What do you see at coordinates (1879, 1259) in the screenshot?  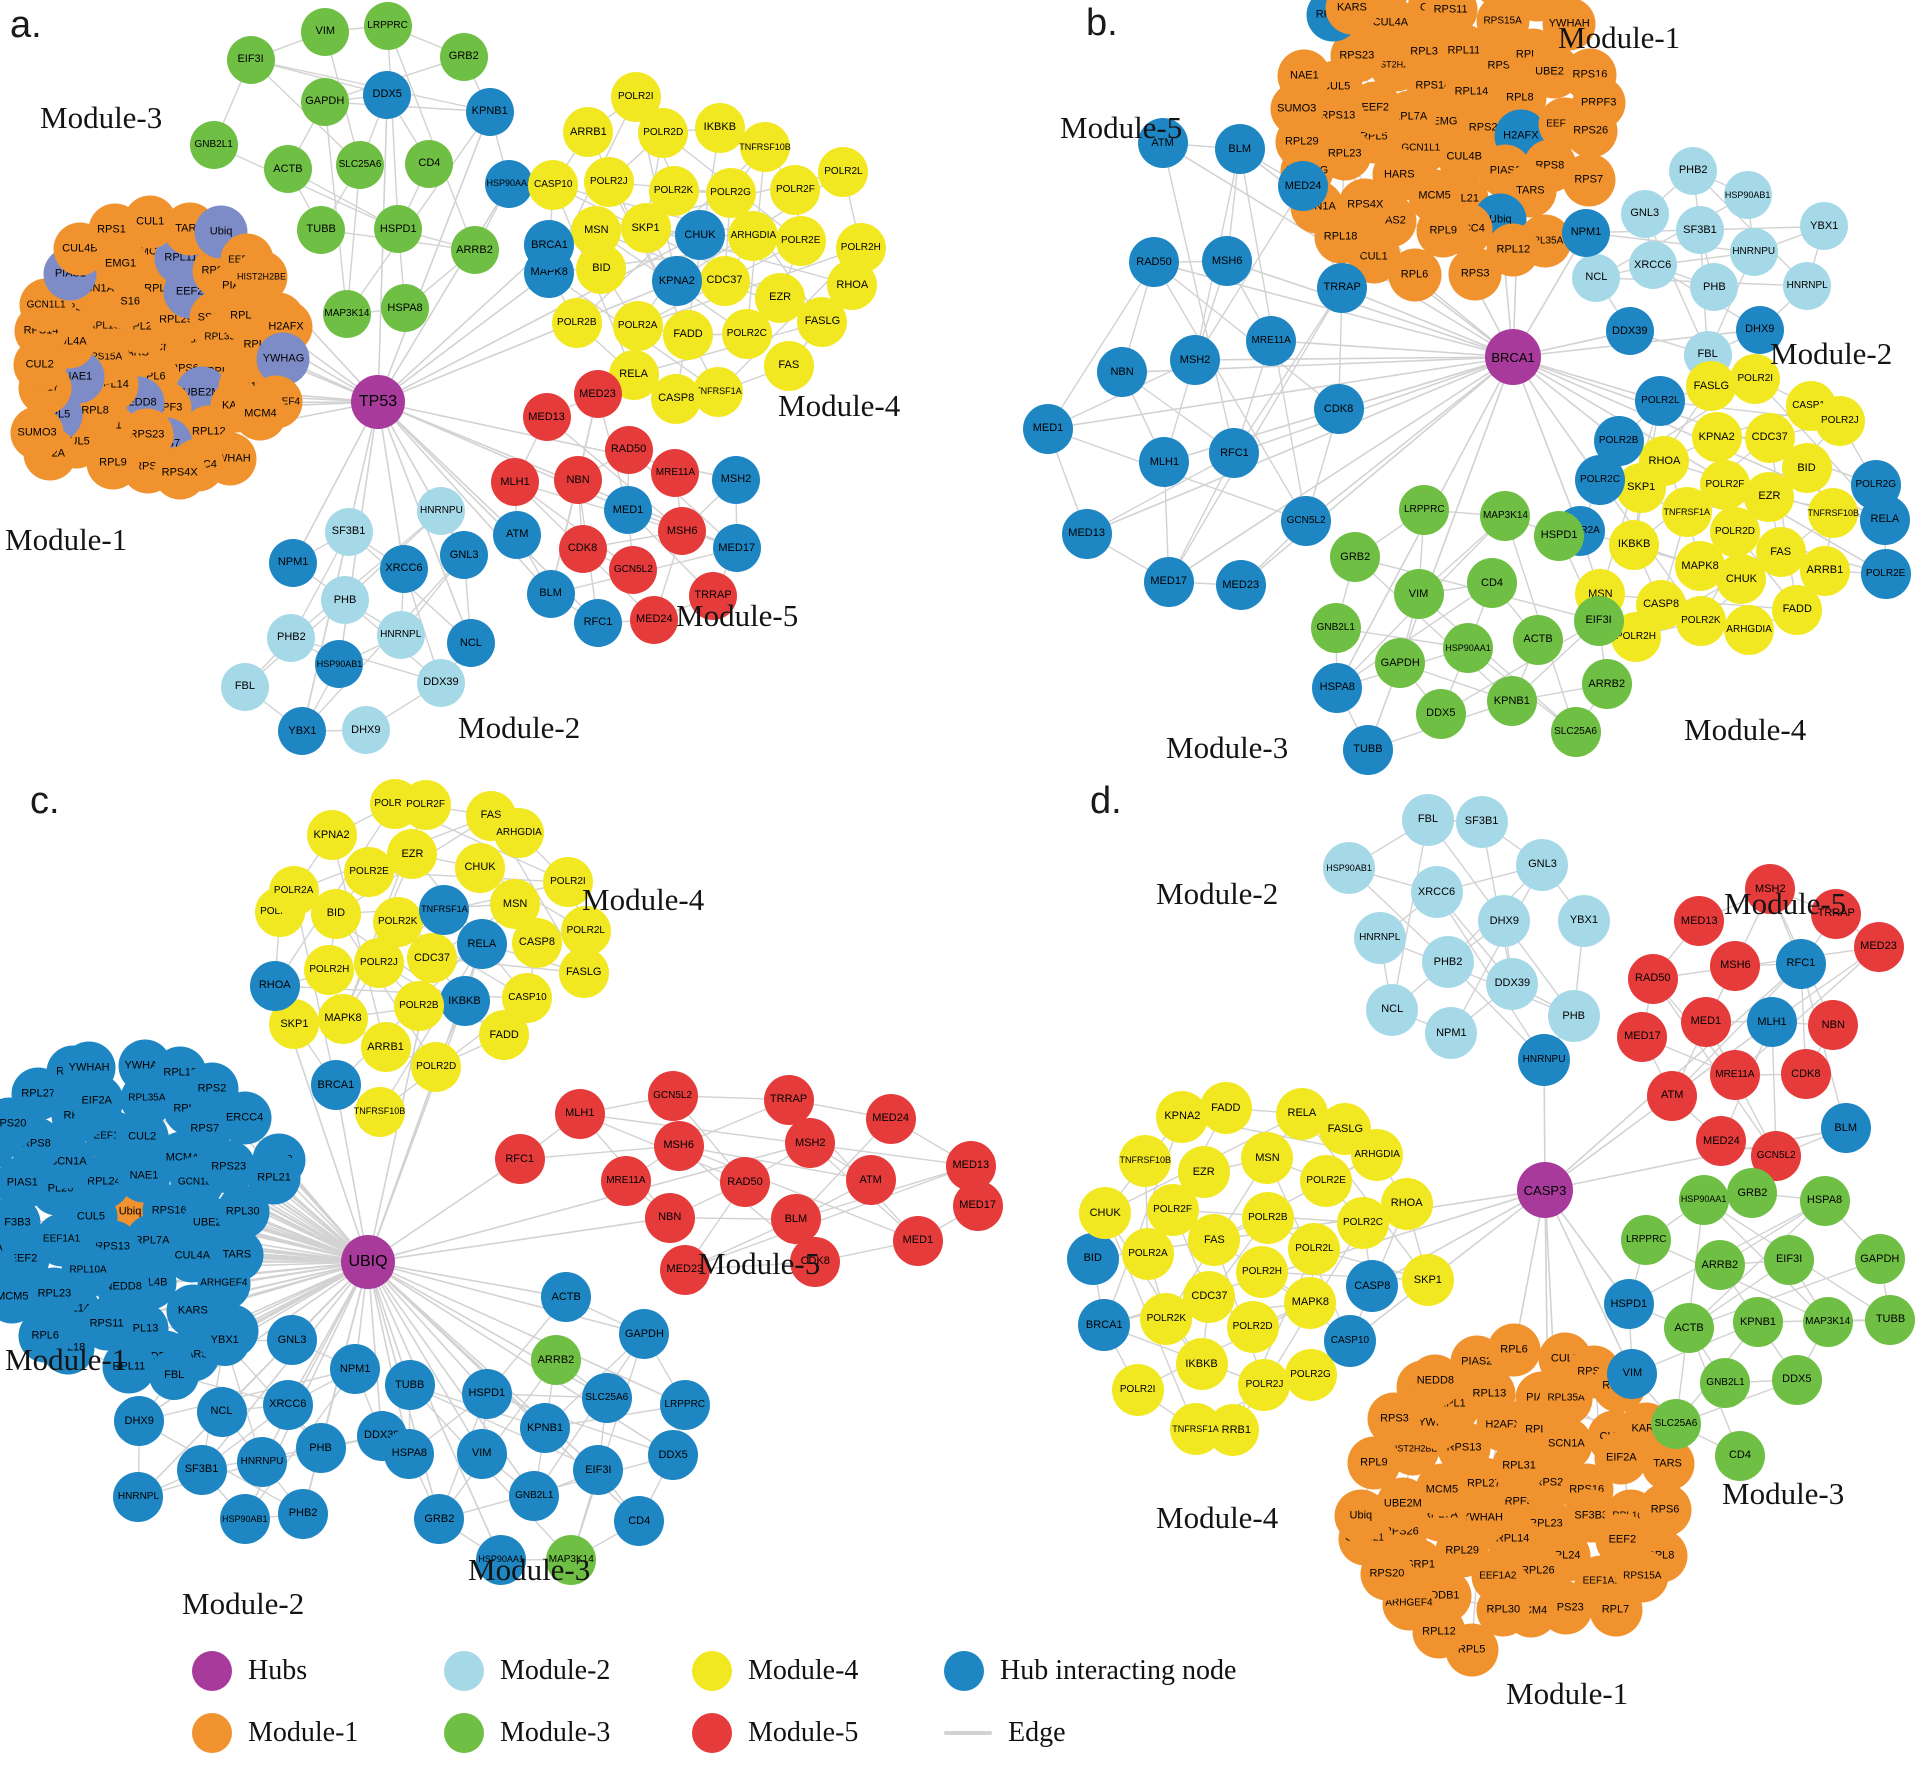 I see `network-node: GAPDH` at bounding box center [1879, 1259].